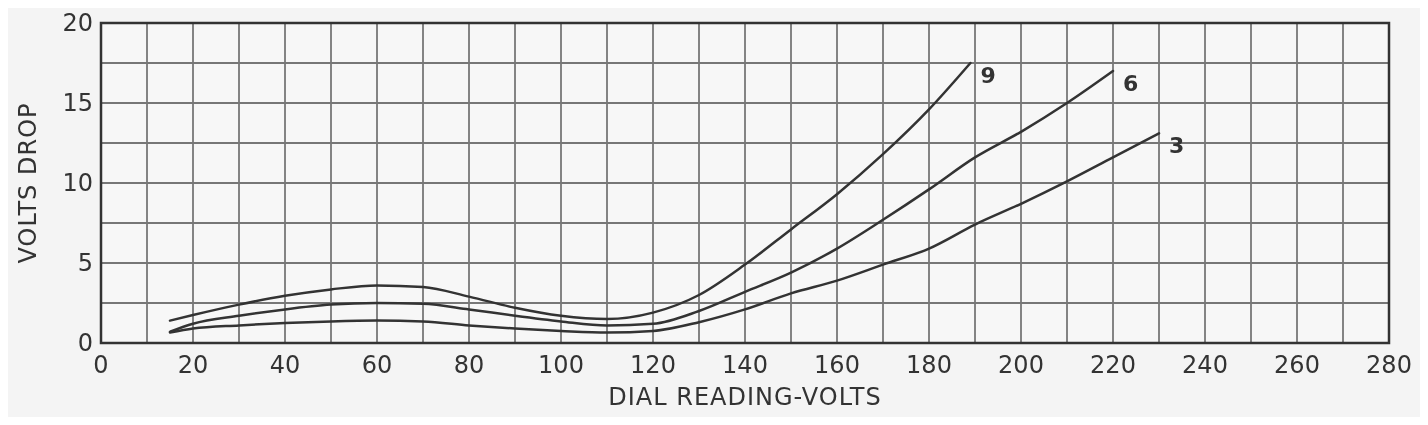  I want to click on series-label: 6, so click(1131, 83).